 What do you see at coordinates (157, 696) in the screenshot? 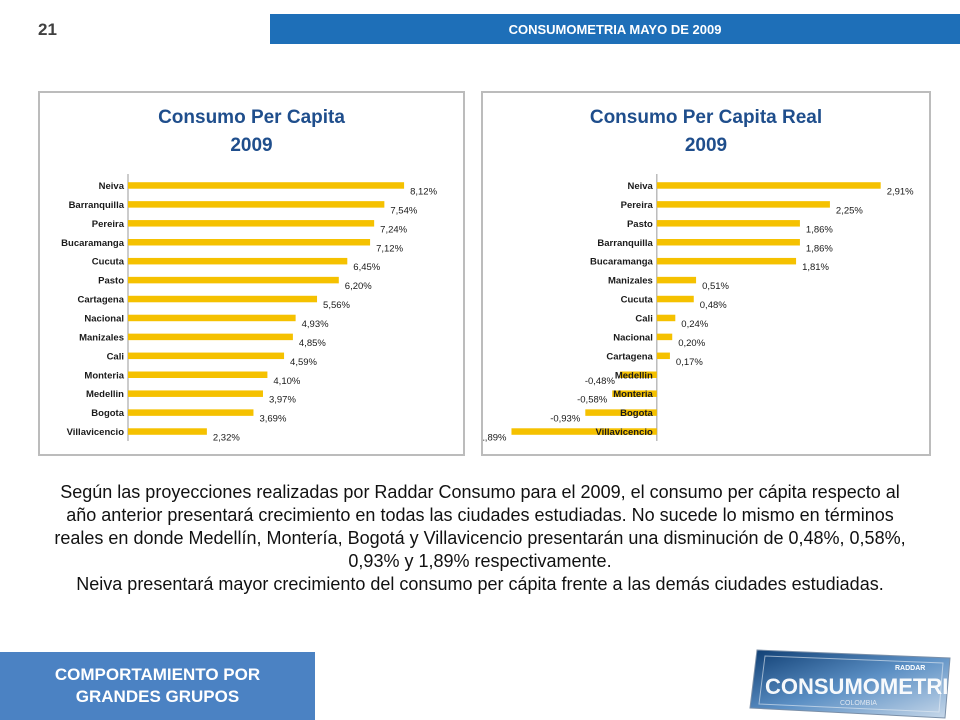
I see `footer-line-2: GRANDES GRUPOS` at bounding box center [157, 696].